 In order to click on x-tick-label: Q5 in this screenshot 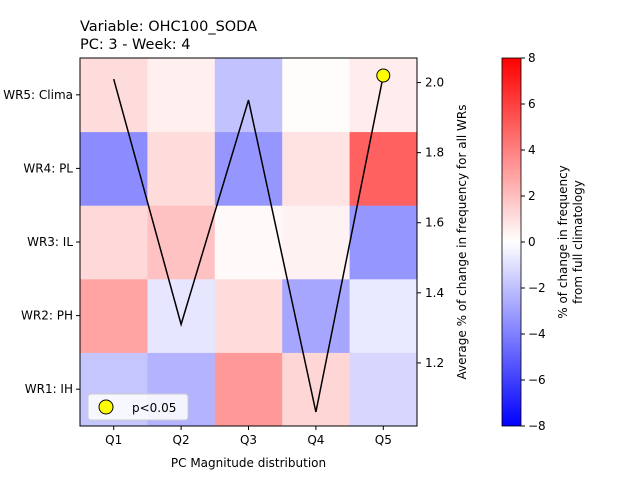, I will do `click(383, 440)`.